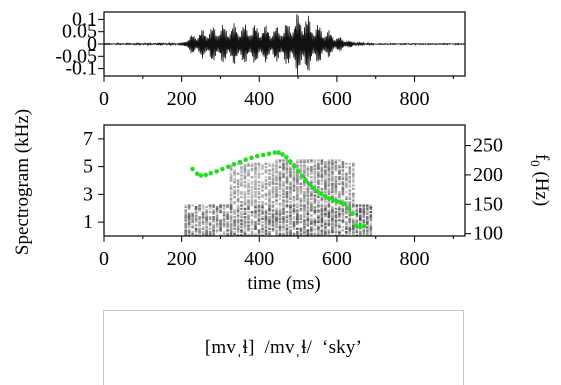 Image resolution: width=561 pixels, height=385 pixels. I want to click on spectrogram-energy, so click(278, 198).